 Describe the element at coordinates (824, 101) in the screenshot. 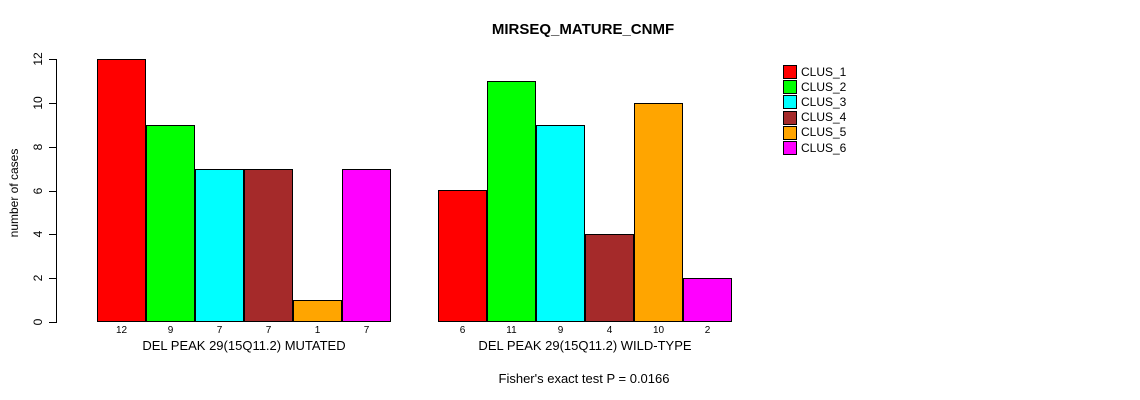

I see `legend-label-clus_3: CLUS_3` at that location.